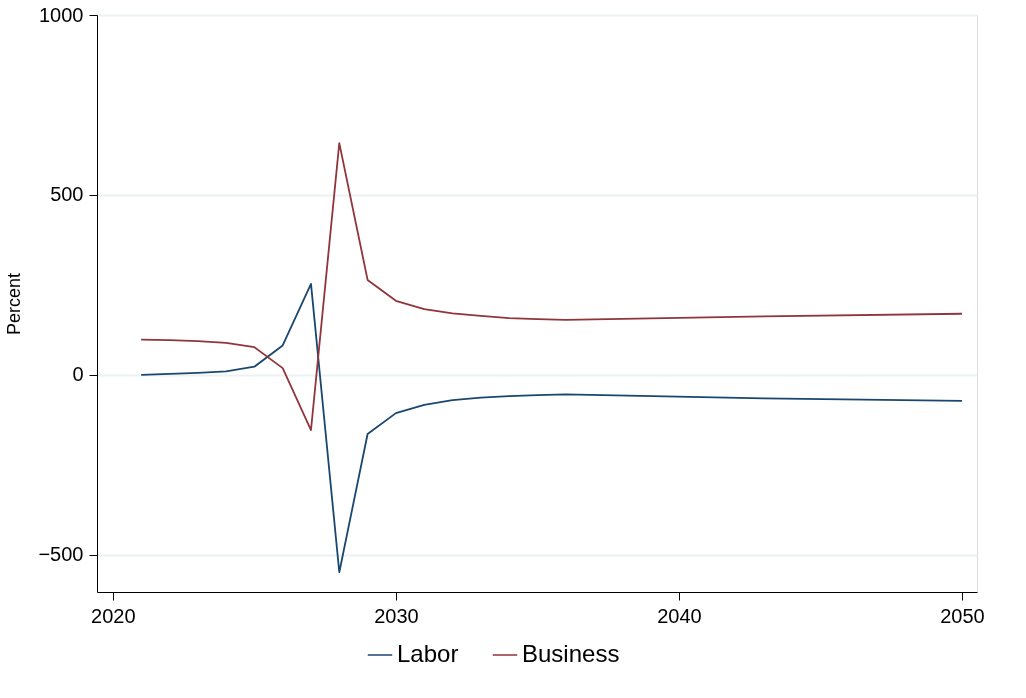 The image size is (1026, 698). I want to click on legend-label: Labor, so click(428, 653).